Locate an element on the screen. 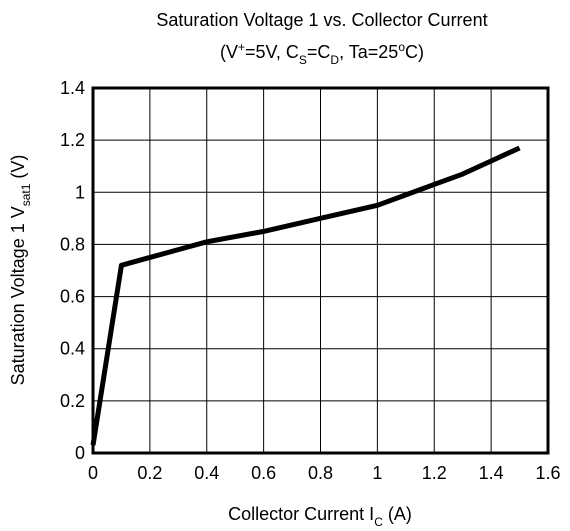 The width and height of the screenshot is (570, 531). text-part: + is located at coordinates (241, 47).